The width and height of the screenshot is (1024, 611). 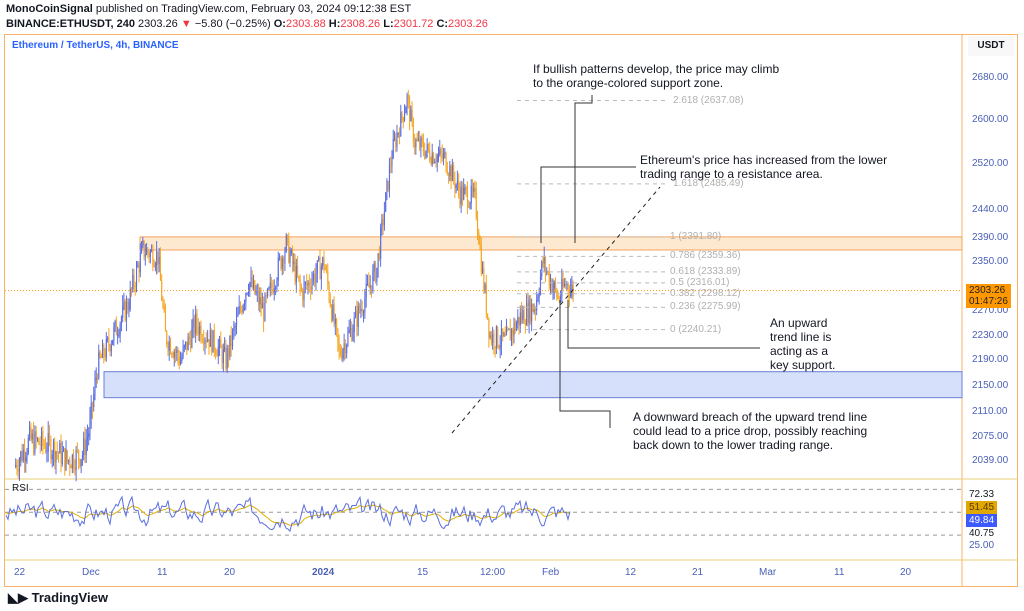 I want to click on price-tick: 2680.00, so click(x=990, y=77).